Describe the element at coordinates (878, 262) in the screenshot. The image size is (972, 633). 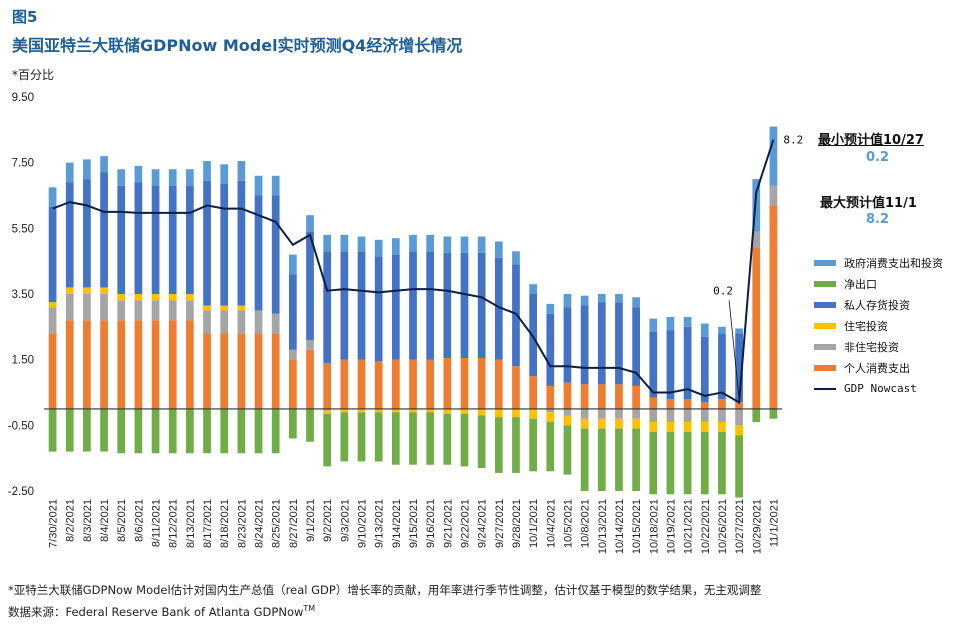
I see `legend-item-gov: 政府消费支出和投资` at that location.